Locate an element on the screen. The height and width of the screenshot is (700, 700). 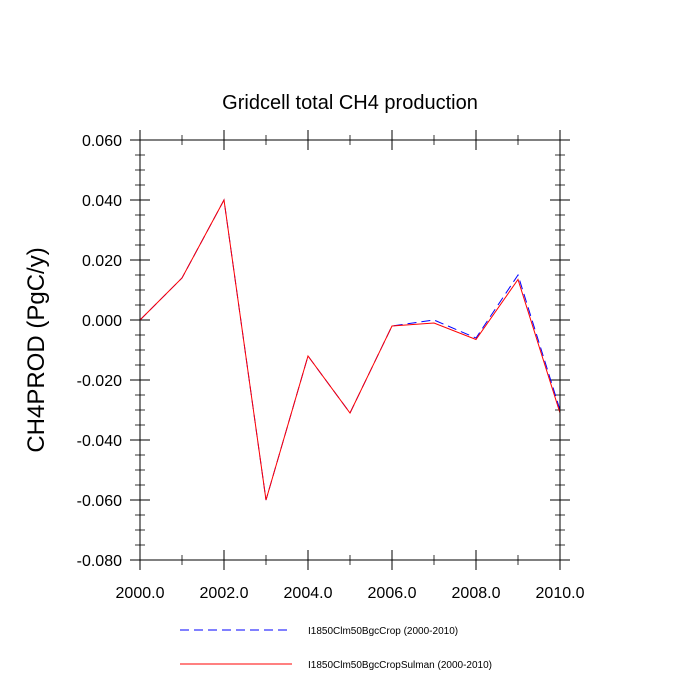
y-tick-label: 0.000 is located at coordinates (102, 321).